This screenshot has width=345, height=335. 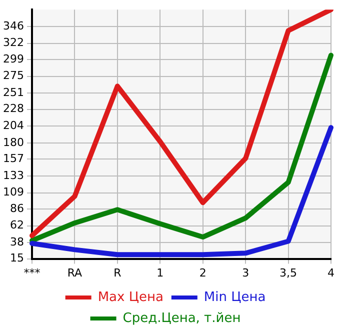 I want to click on legend-label: Min Цена, so click(x=235, y=297).